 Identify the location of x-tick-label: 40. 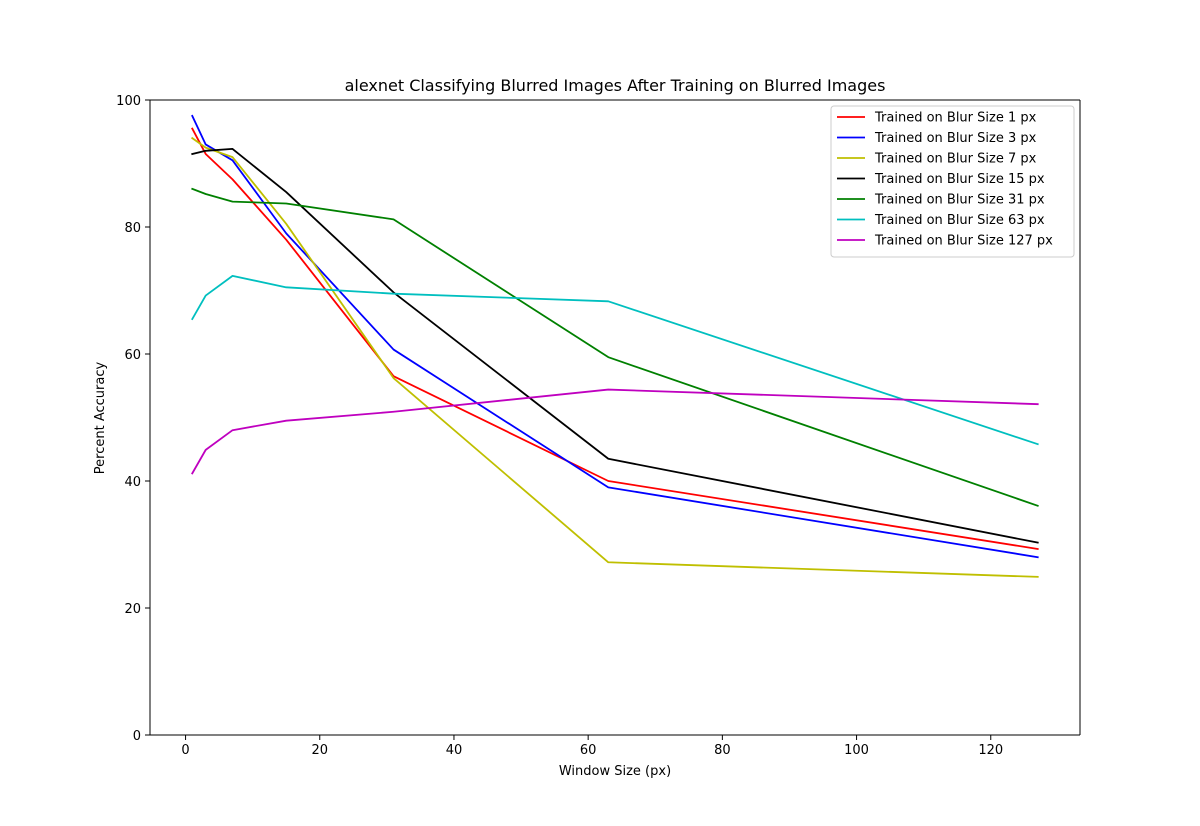
(454, 750).